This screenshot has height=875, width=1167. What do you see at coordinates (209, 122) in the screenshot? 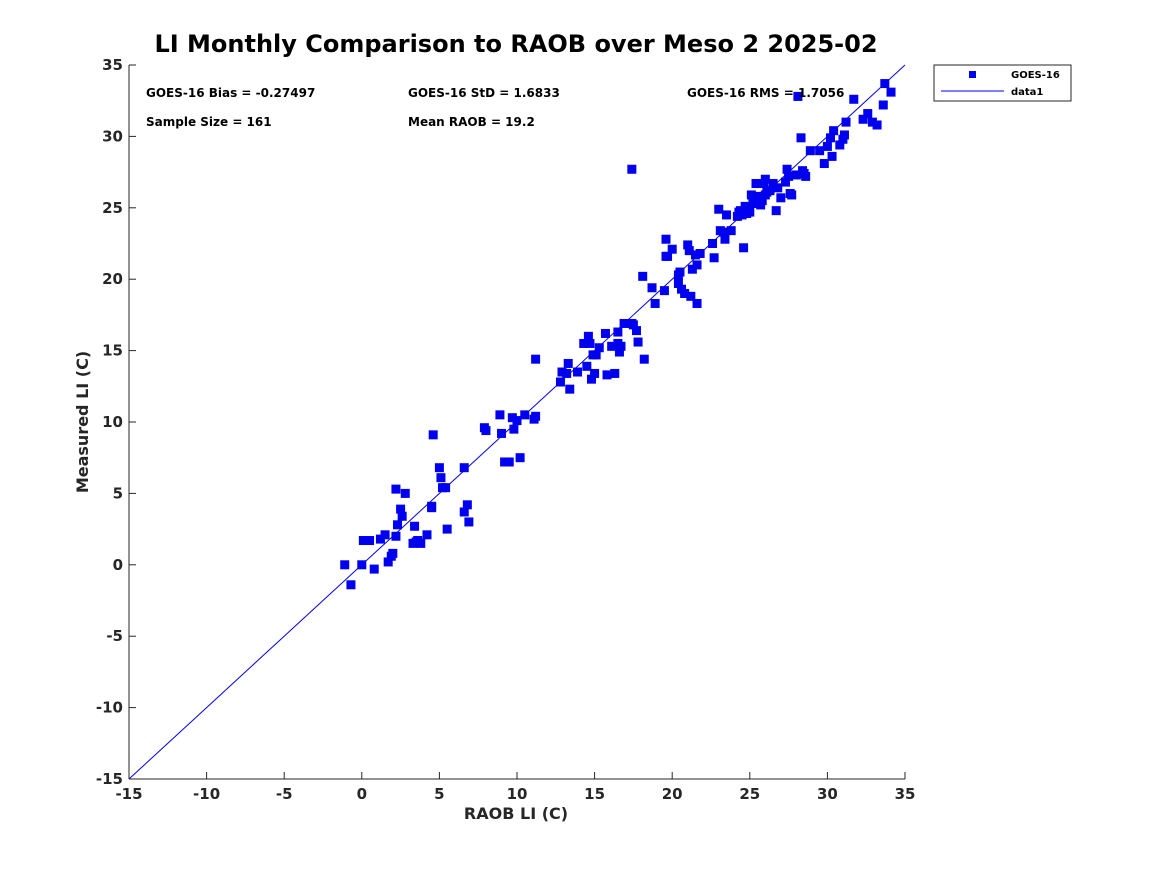
I see `stat-sample-size: Sample Size = 161` at bounding box center [209, 122].